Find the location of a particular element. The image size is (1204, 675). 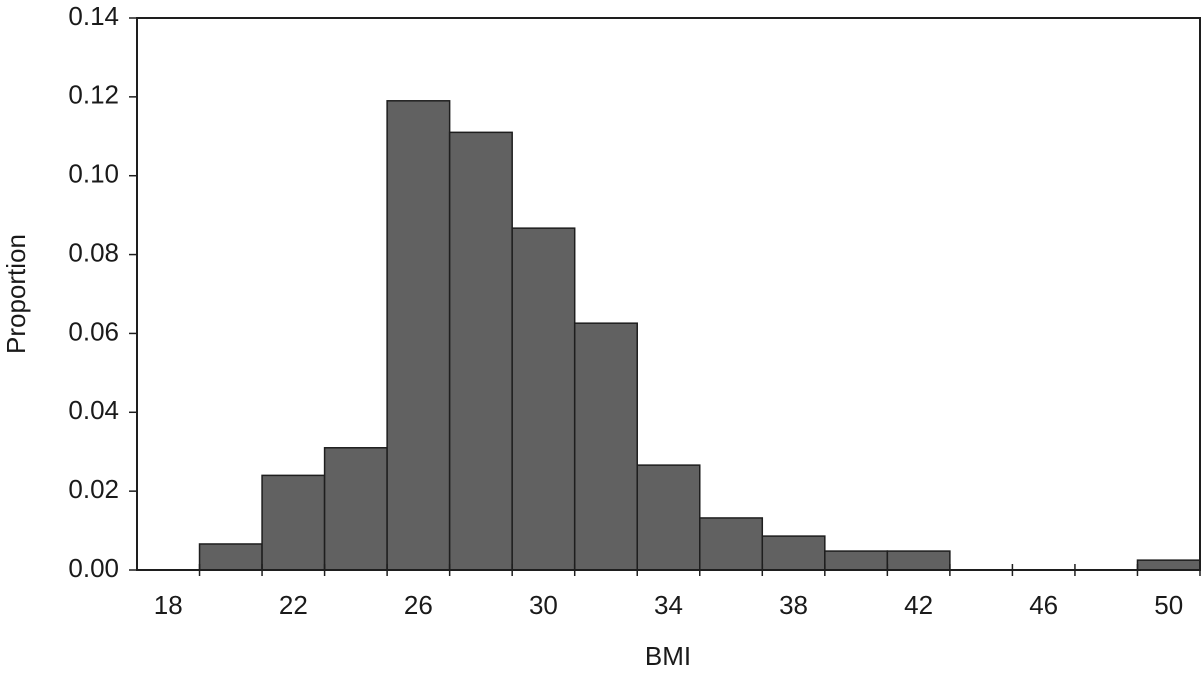

y-tick-label: 0.02 is located at coordinates (93, 489).